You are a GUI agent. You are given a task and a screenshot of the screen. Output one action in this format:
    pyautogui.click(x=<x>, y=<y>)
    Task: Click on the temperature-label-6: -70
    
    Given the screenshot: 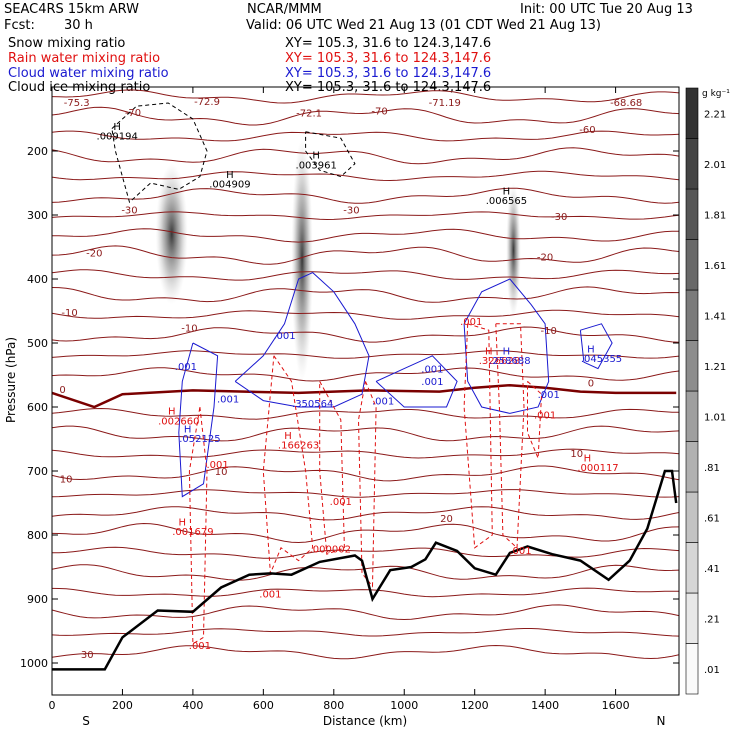 What is the action you would take?
    pyautogui.click(x=133, y=113)
    